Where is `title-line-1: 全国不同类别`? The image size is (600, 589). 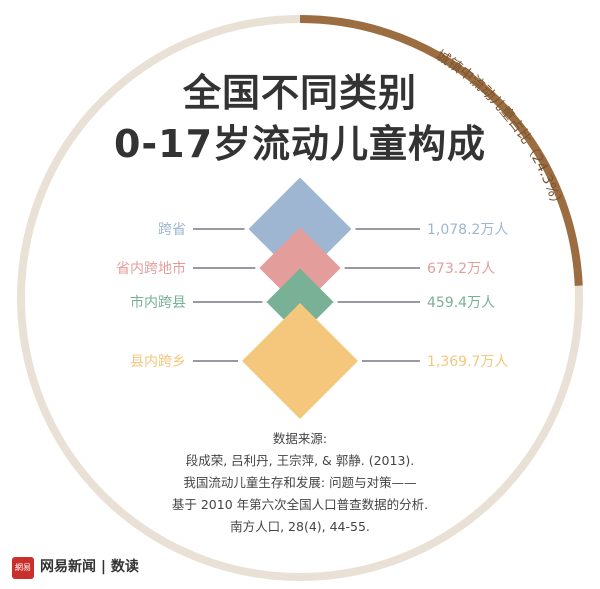 title-line-1: 全国不同类别 is located at coordinates (299, 93).